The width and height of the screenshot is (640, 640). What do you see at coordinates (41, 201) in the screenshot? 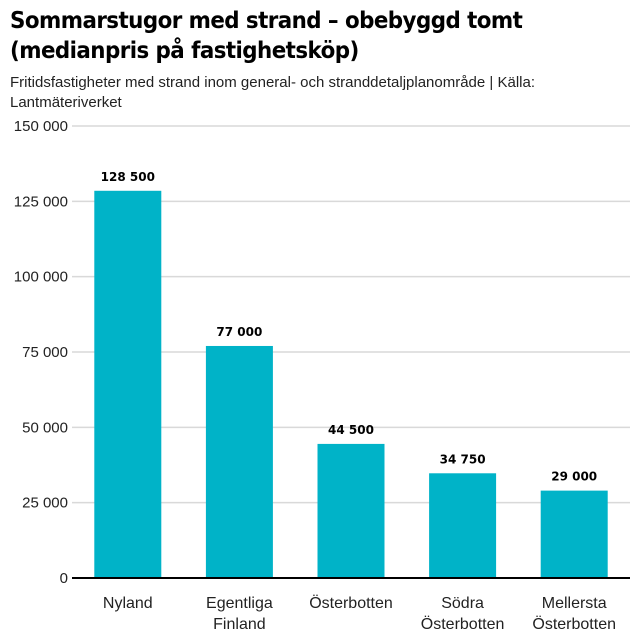
I see `y-tick-label: 125 000` at bounding box center [41, 201].